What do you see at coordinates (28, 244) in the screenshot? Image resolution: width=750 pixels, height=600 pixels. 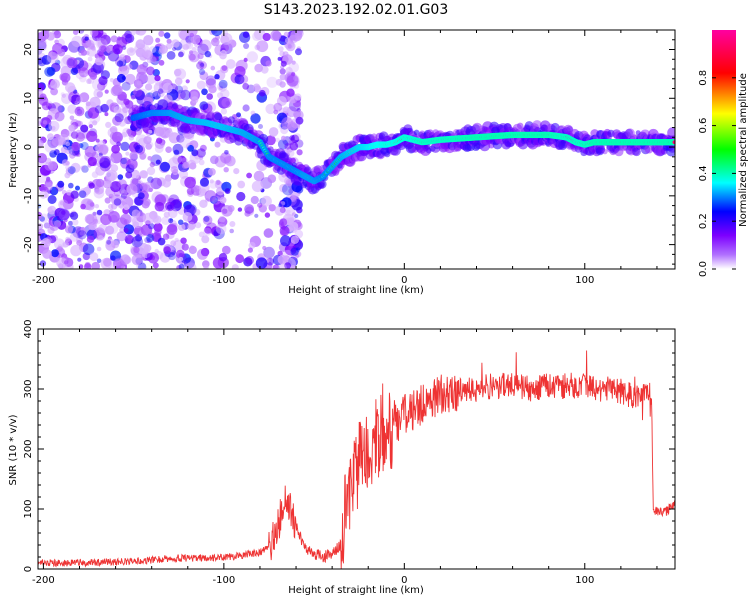 I see `spectrogram-y-tick-label: -20` at bounding box center [28, 244].